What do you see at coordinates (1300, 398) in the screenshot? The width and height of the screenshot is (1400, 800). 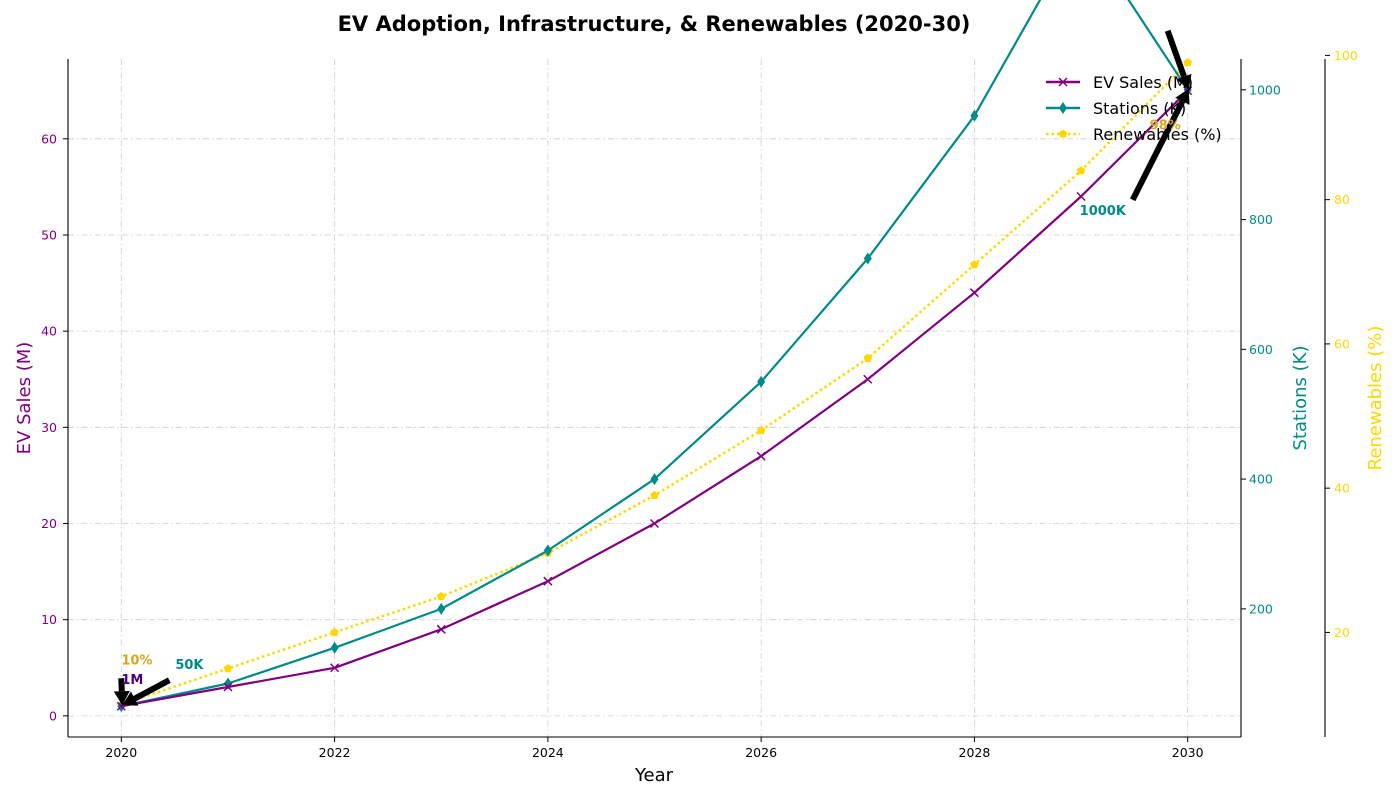 I see `right1-axis-label: Stations (K)` at bounding box center [1300, 398].